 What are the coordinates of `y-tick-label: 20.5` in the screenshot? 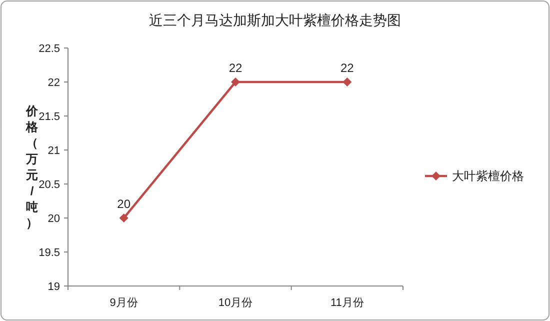 It's located at (49, 185).